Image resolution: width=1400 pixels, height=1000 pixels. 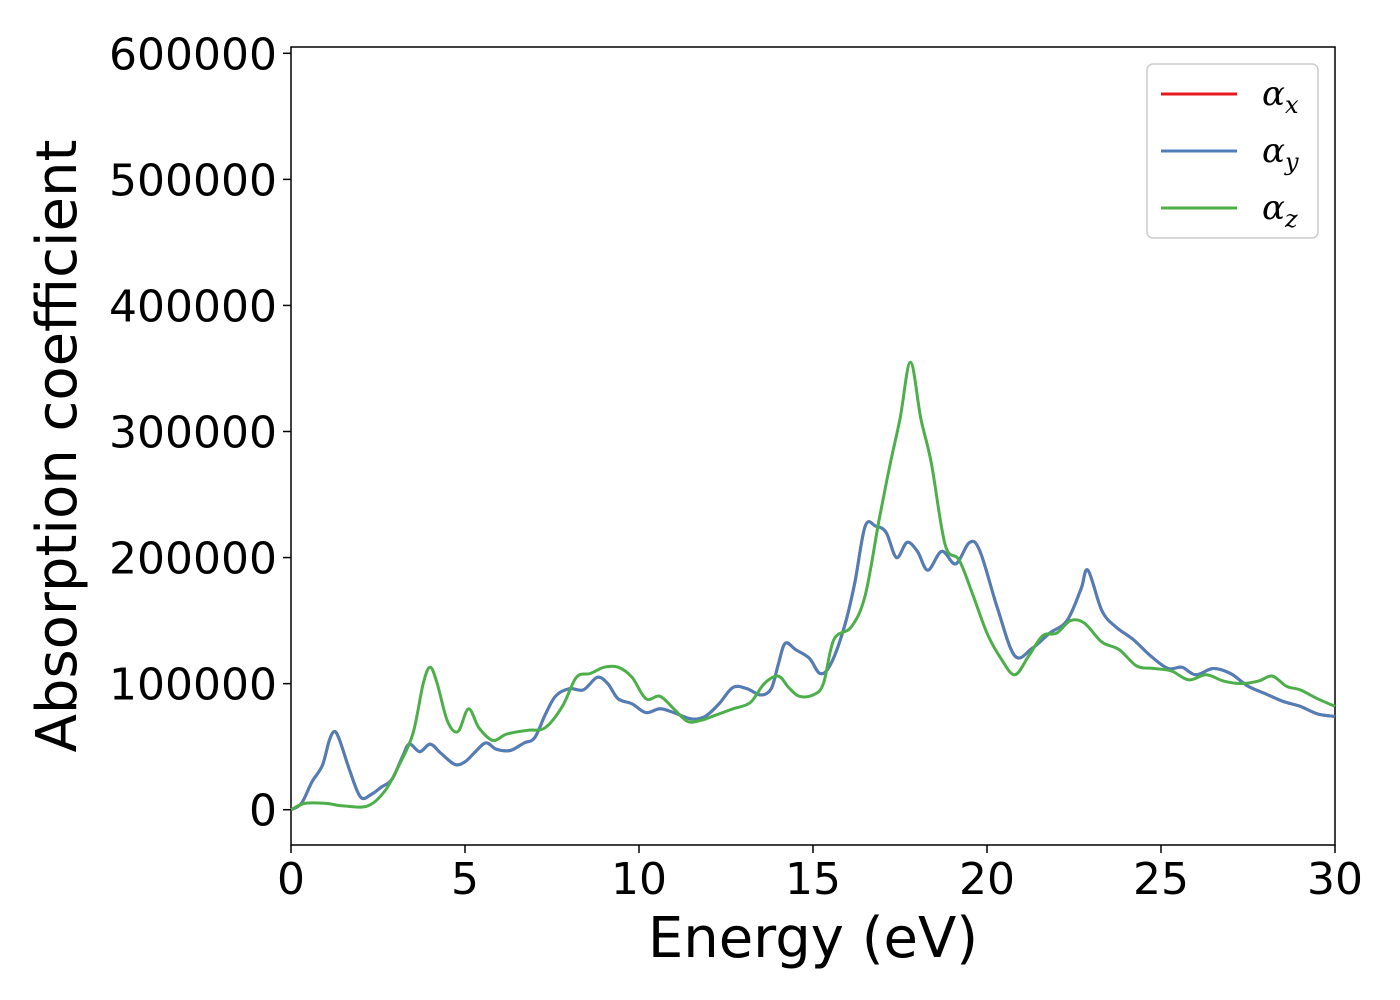 I want to click on x-tick-label: 5, so click(x=465, y=879).